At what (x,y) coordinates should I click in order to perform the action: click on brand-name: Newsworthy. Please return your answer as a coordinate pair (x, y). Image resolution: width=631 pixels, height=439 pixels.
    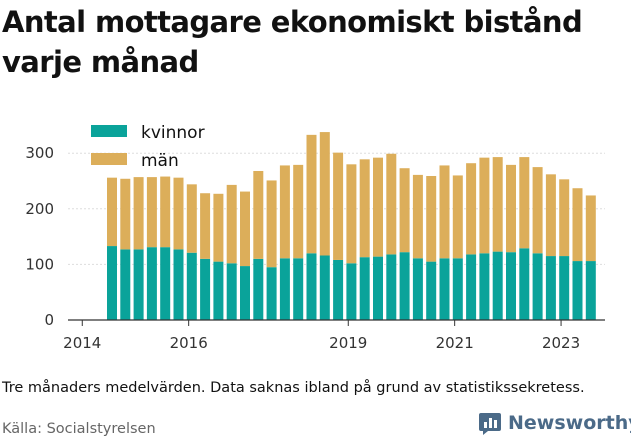
    Looking at the image, I should click on (569, 423).